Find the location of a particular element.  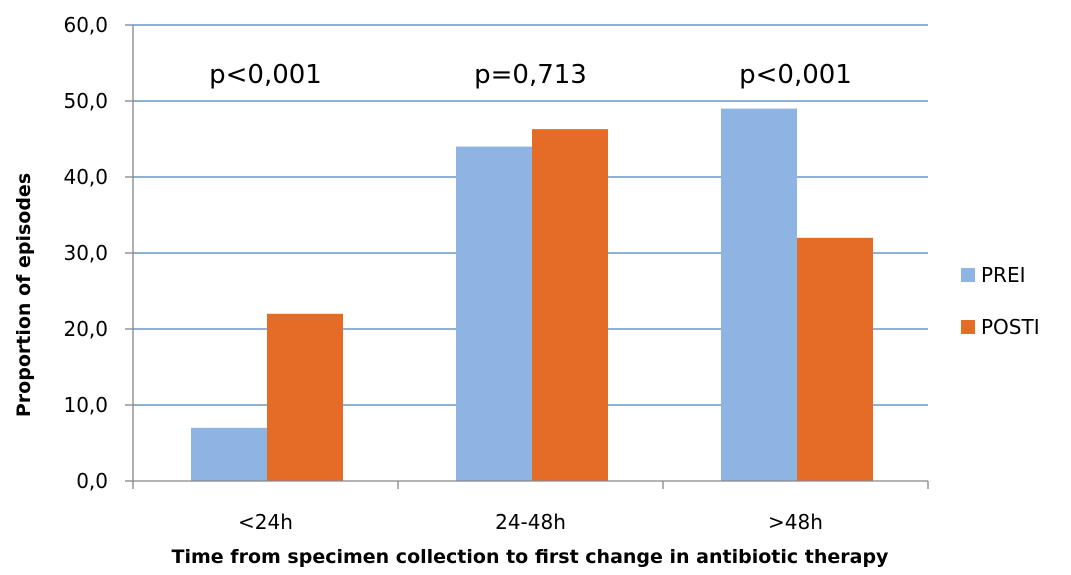

x-tick-label: 24-48h is located at coordinates (530, 522).